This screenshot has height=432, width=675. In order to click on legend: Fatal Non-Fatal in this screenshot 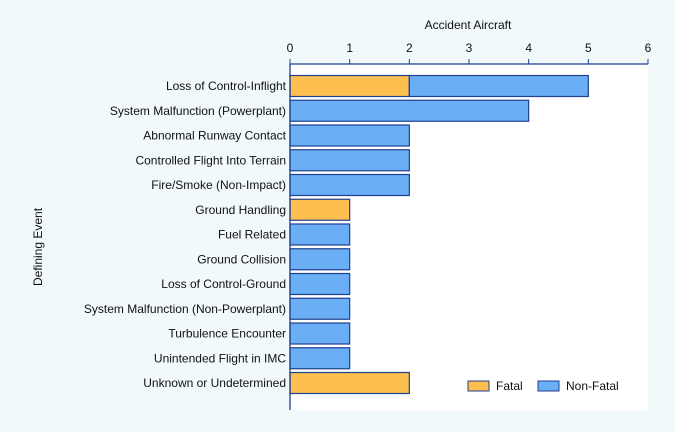, I will do `click(543, 386)`.